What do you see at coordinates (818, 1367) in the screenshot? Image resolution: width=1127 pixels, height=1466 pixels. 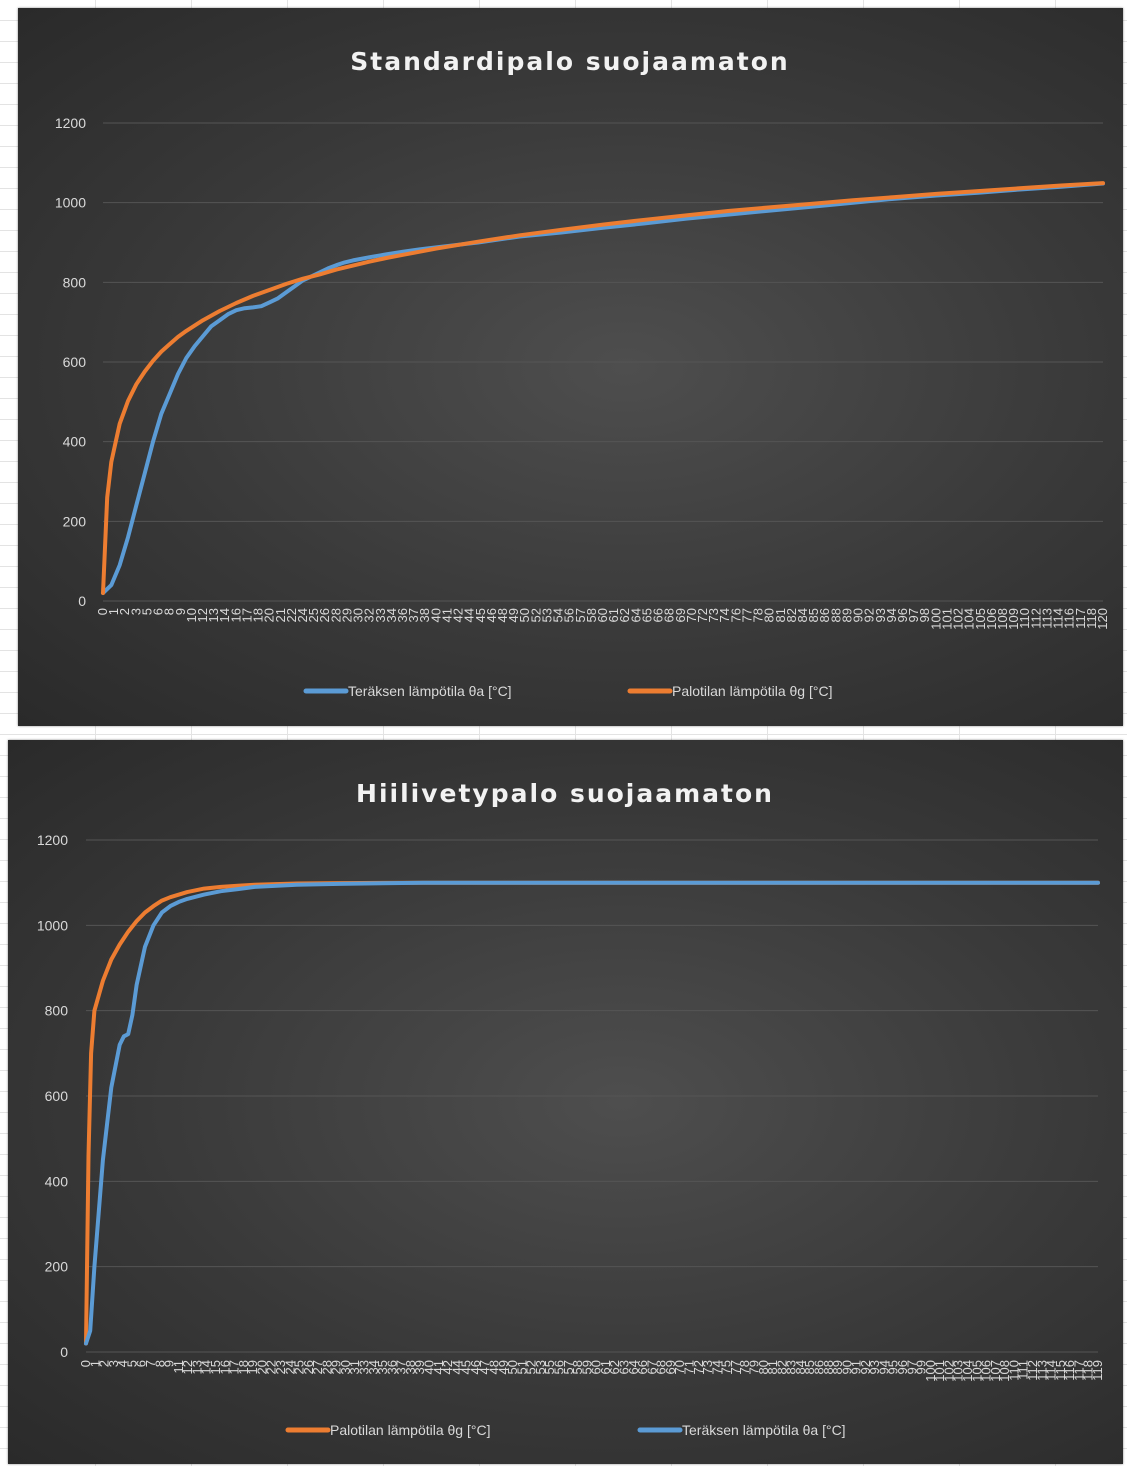 I see `x-tick-label: 86` at bounding box center [818, 1367].